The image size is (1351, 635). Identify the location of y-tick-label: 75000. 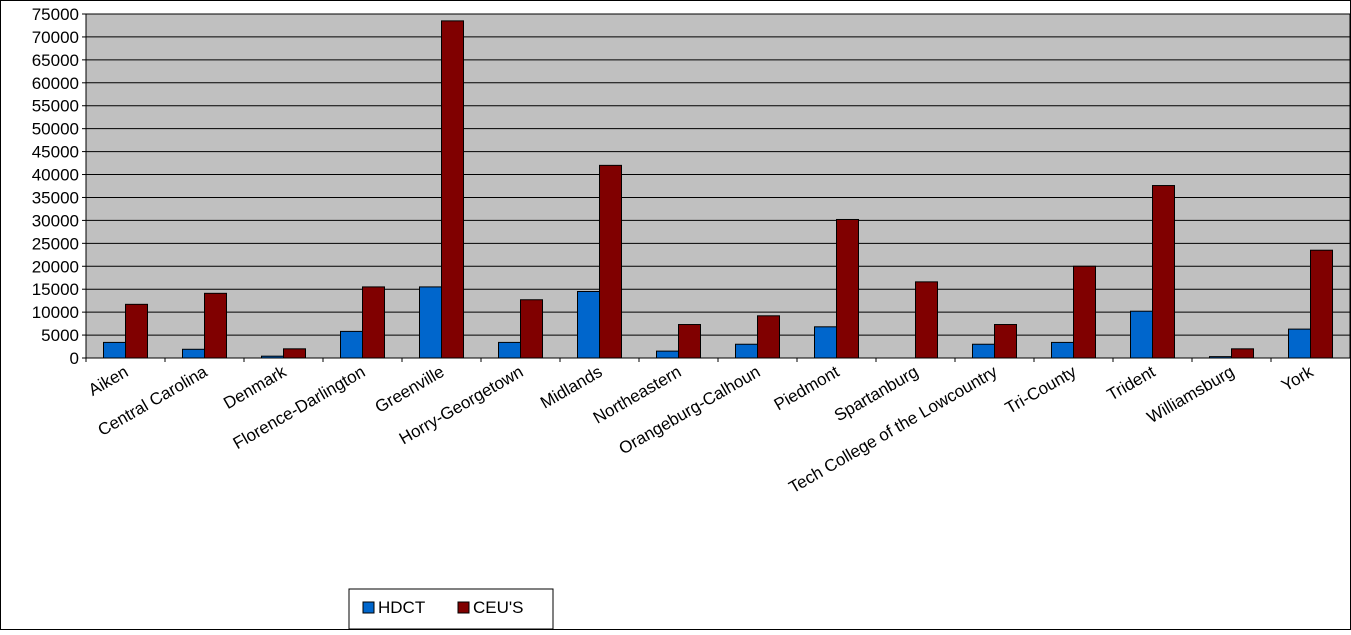
(55, 14).